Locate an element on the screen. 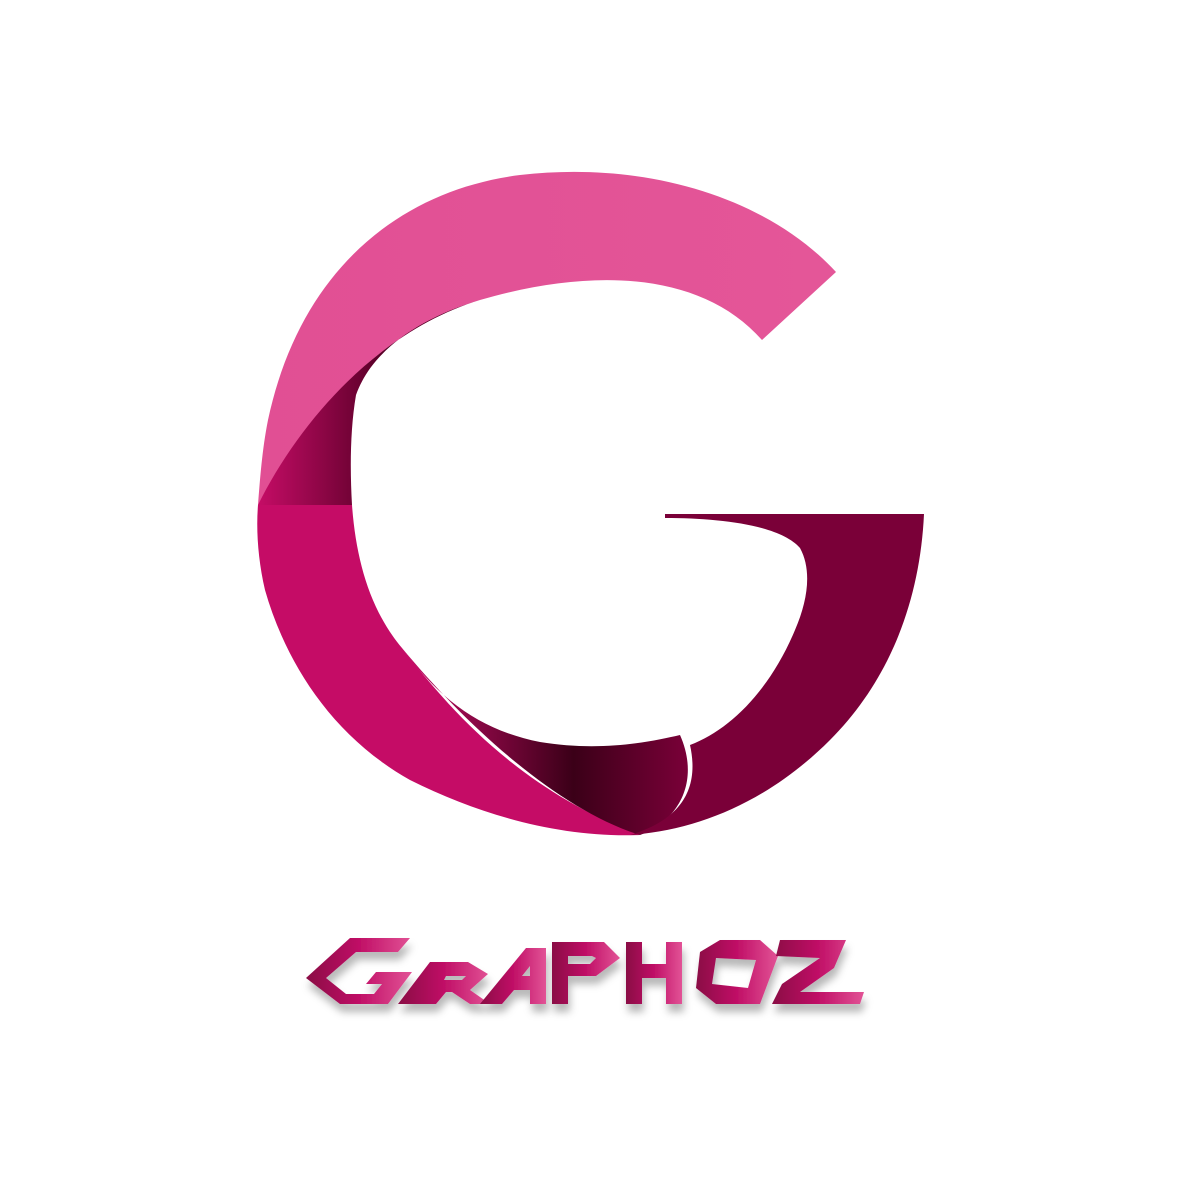 The height and width of the screenshot is (1181, 1181). letter-p is located at coordinates (586, 973).